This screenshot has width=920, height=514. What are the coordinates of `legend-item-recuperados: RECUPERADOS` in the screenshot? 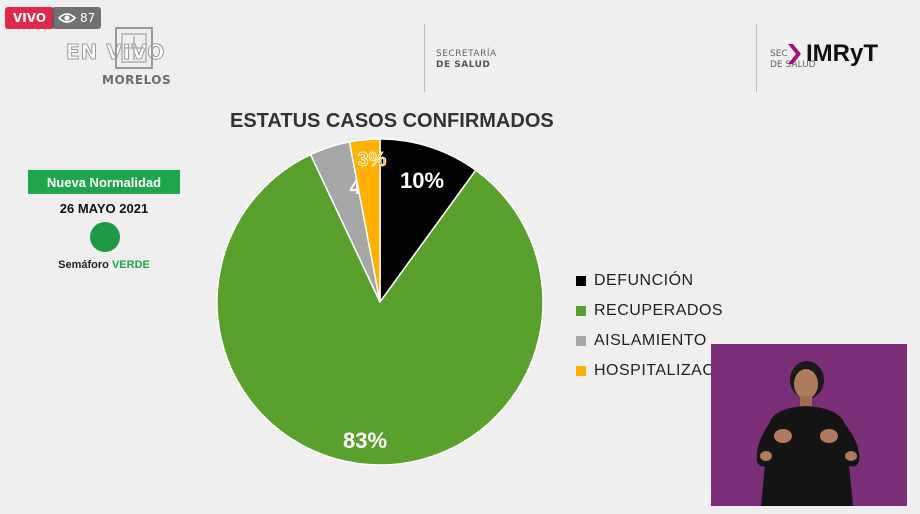 It's located at (649, 311).